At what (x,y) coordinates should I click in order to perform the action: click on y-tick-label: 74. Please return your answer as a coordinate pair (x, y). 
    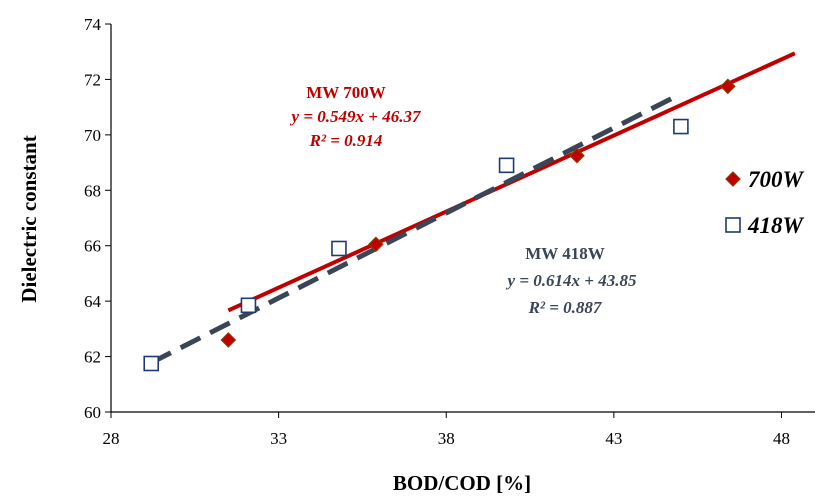
    Looking at the image, I should click on (93, 24).